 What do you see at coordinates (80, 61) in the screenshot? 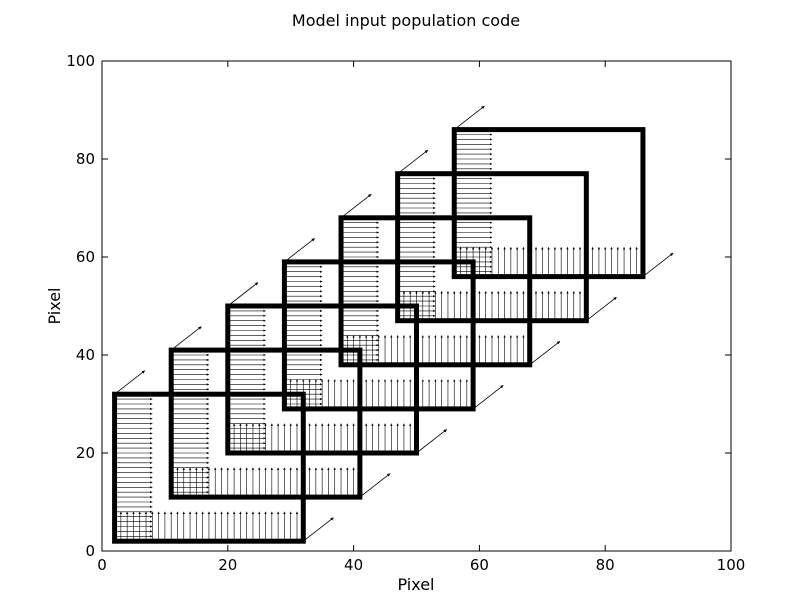
I see `y-tick-label: 100` at bounding box center [80, 61].